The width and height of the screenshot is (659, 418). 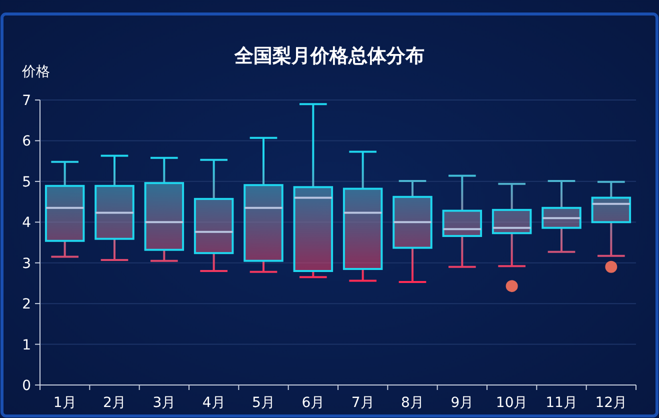 What do you see at coordinates (26, 345) in the screenshot?
I see `y-tick-label: 1` at bounding box center [26, 345].